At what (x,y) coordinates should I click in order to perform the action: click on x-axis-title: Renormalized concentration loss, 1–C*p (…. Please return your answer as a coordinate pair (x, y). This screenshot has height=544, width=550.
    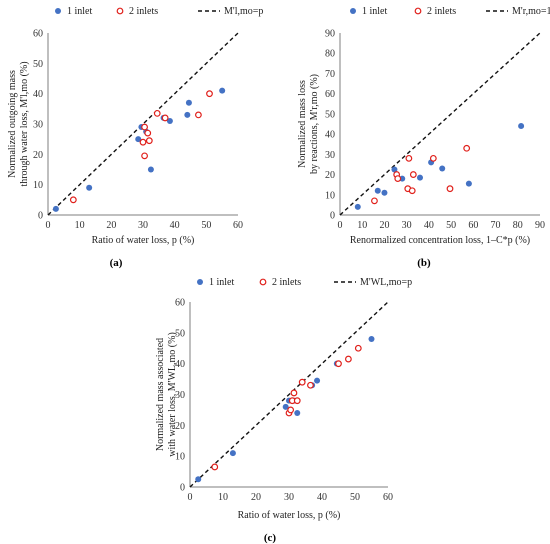
    Looking at the image, I should click on (440, 240).